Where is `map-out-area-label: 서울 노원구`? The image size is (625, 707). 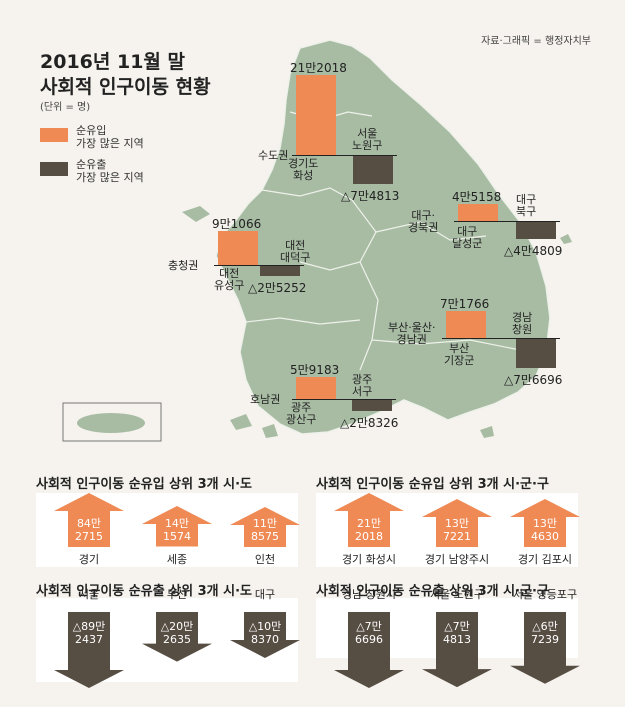
map-out-area-label: 서울 노원구 is located at coordinates (367, 139).